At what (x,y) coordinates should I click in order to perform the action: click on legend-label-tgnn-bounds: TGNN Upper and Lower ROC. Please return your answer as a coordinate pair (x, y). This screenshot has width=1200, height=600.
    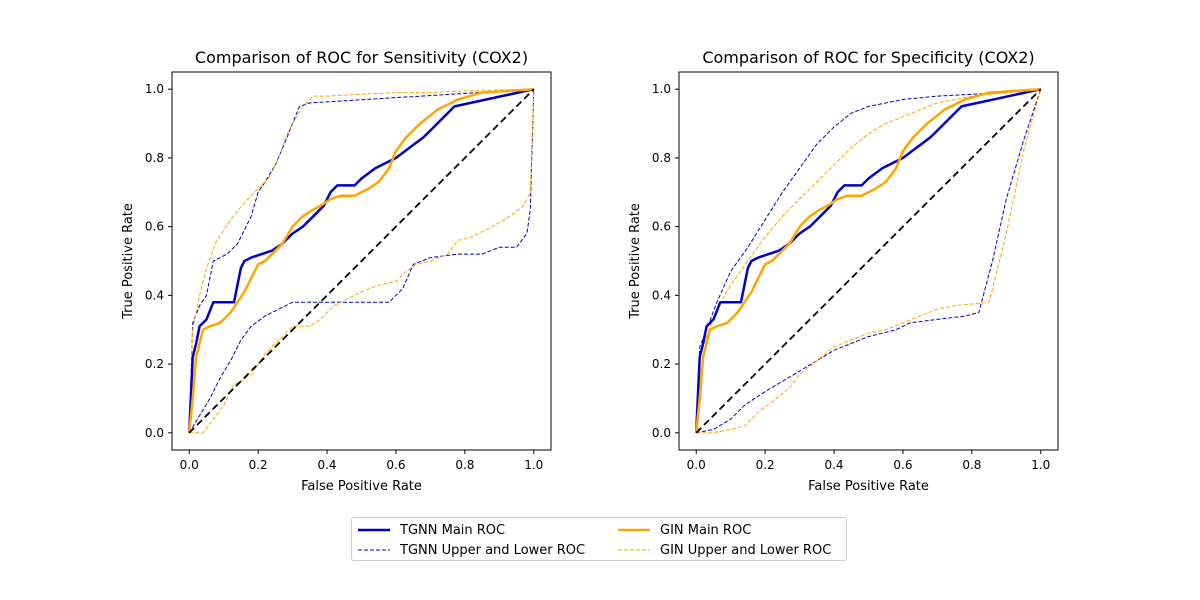
    Looking at the image, I should click on (493, 550).